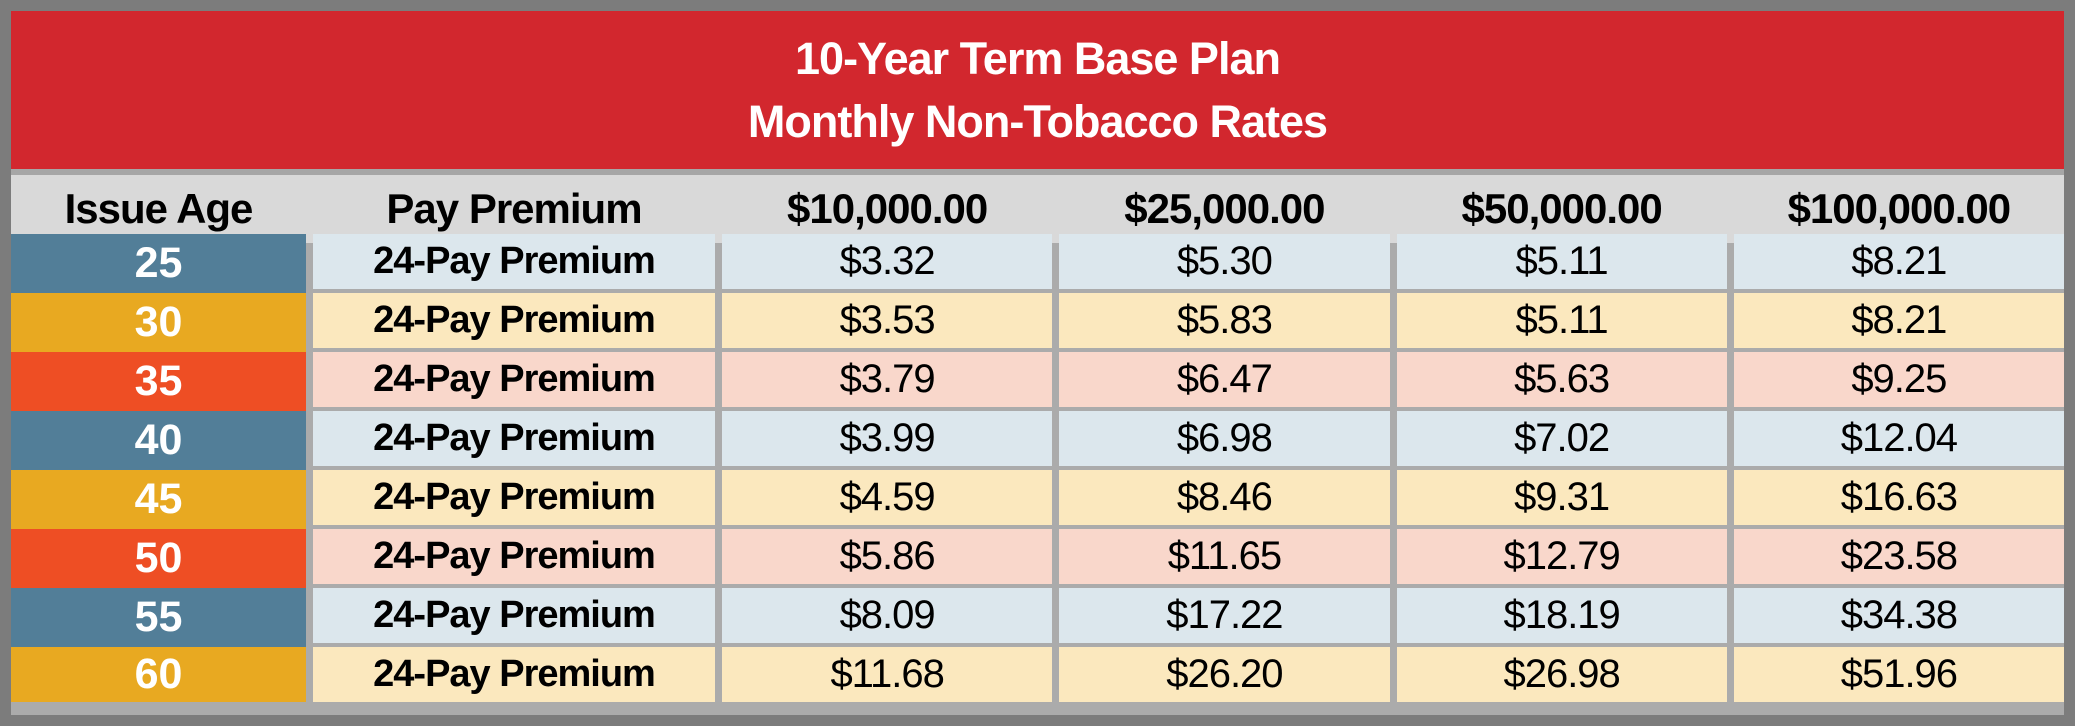 The width and height of the screenshot is (2075, 726). I want to click on title-line-1: 10-Year Term Base Plan, so click(1038, 58).